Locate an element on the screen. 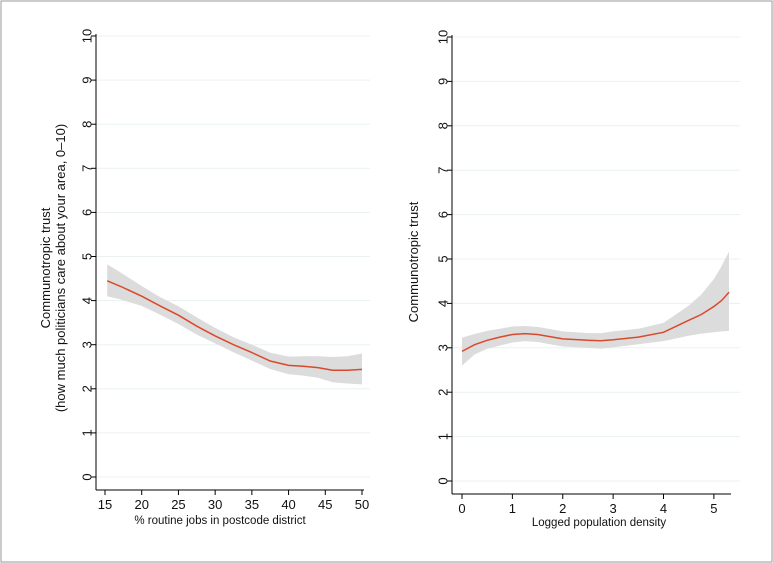 The image size is (773, 563). right-y-tick-label: 6 is located at coordinates (443, 214).